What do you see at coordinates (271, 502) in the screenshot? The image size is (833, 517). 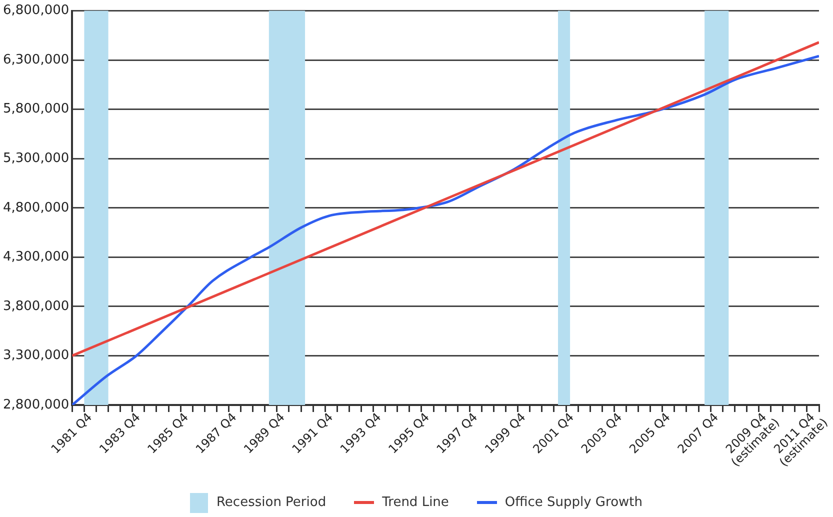 I see `legend-label: Recession Period` at bounding box center [271, 502].